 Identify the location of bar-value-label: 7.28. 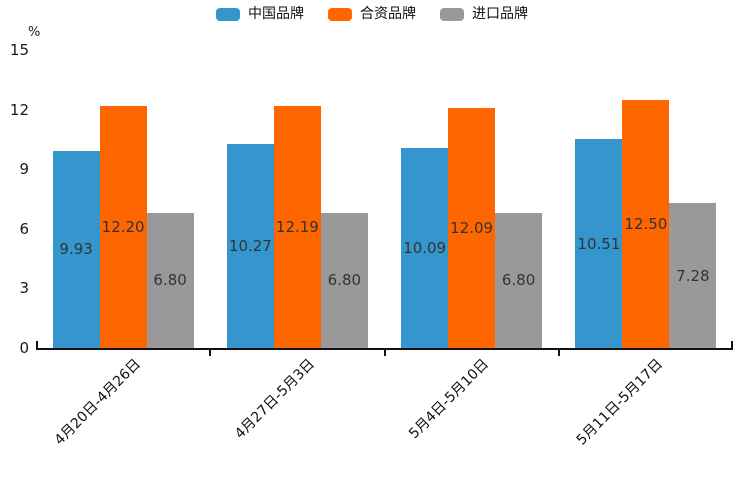
(693, 275).